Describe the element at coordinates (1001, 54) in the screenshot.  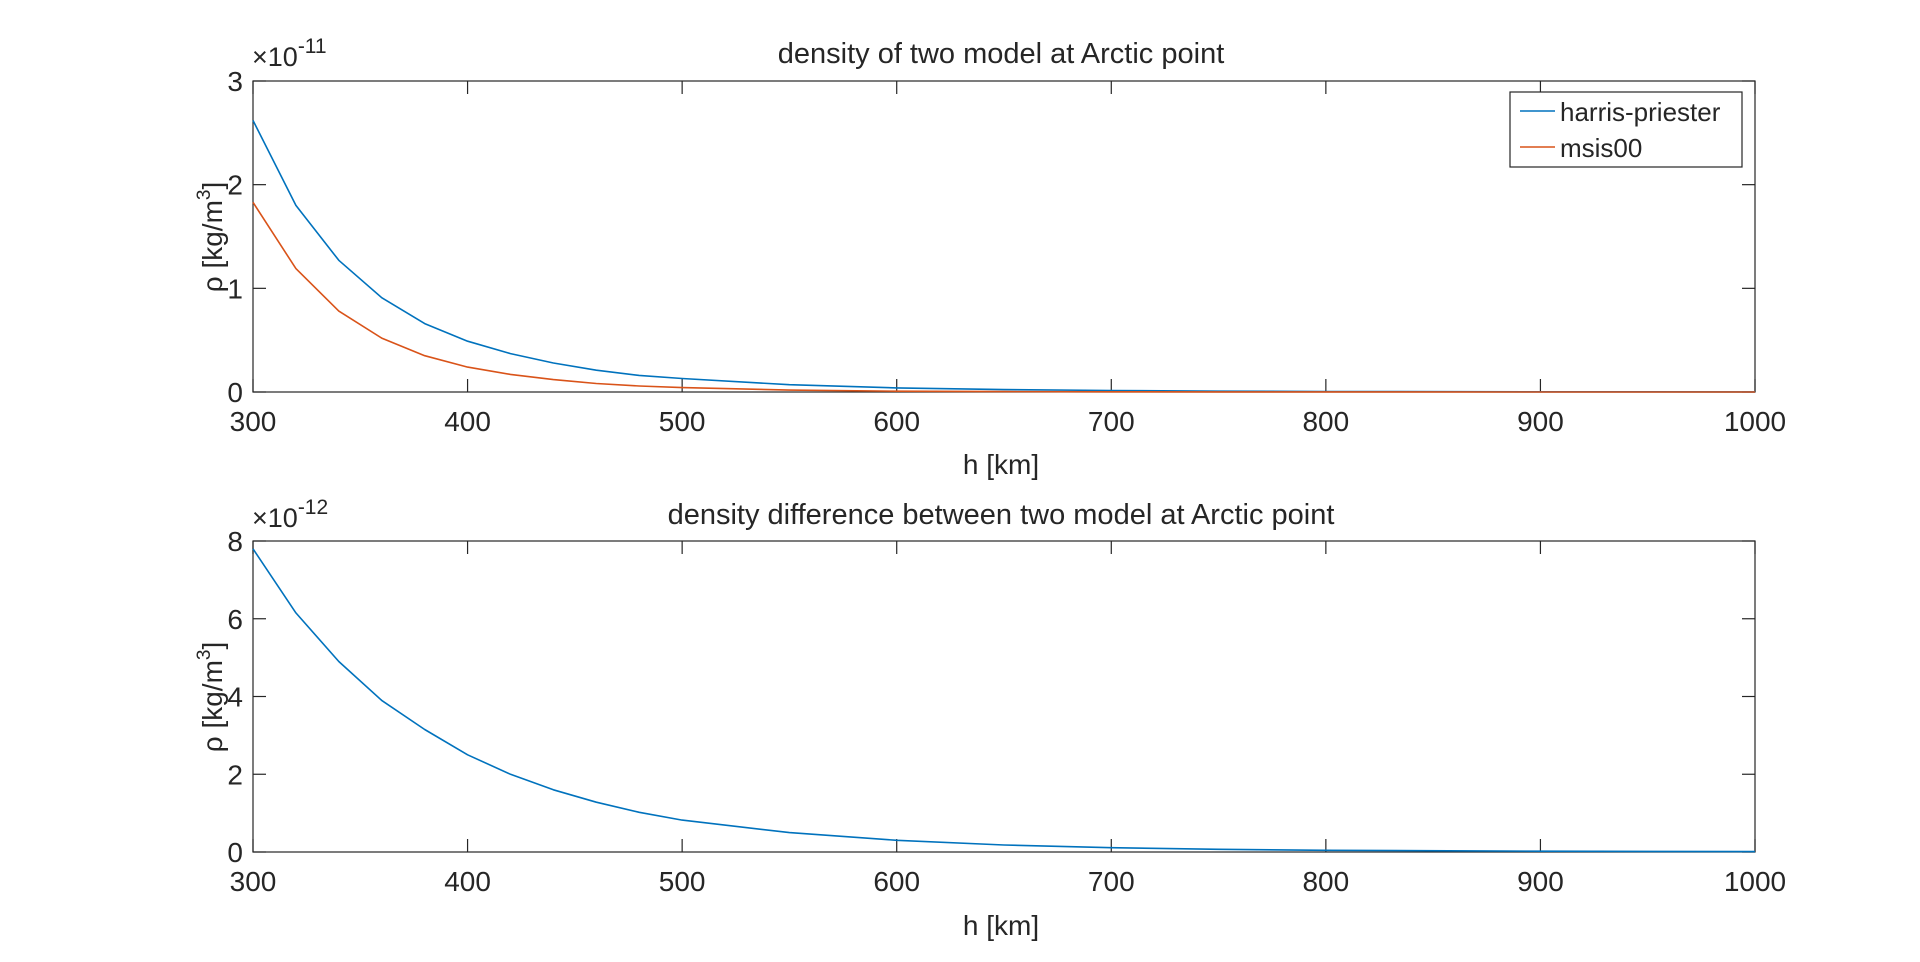
I see `chart-title: density of two model at Arctic point` at that location.